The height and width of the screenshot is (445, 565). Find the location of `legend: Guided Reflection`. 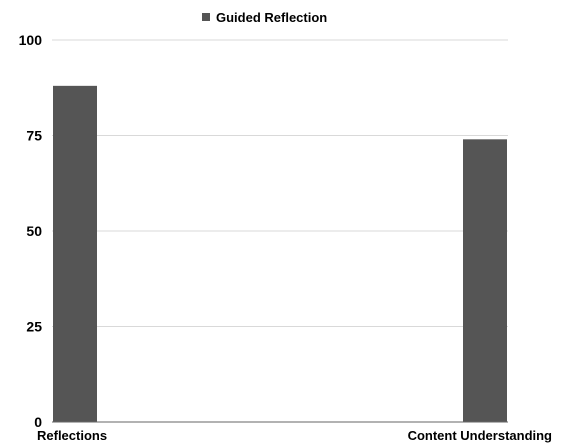

legend: Guided Reflection is located at coordinates (264, 17).